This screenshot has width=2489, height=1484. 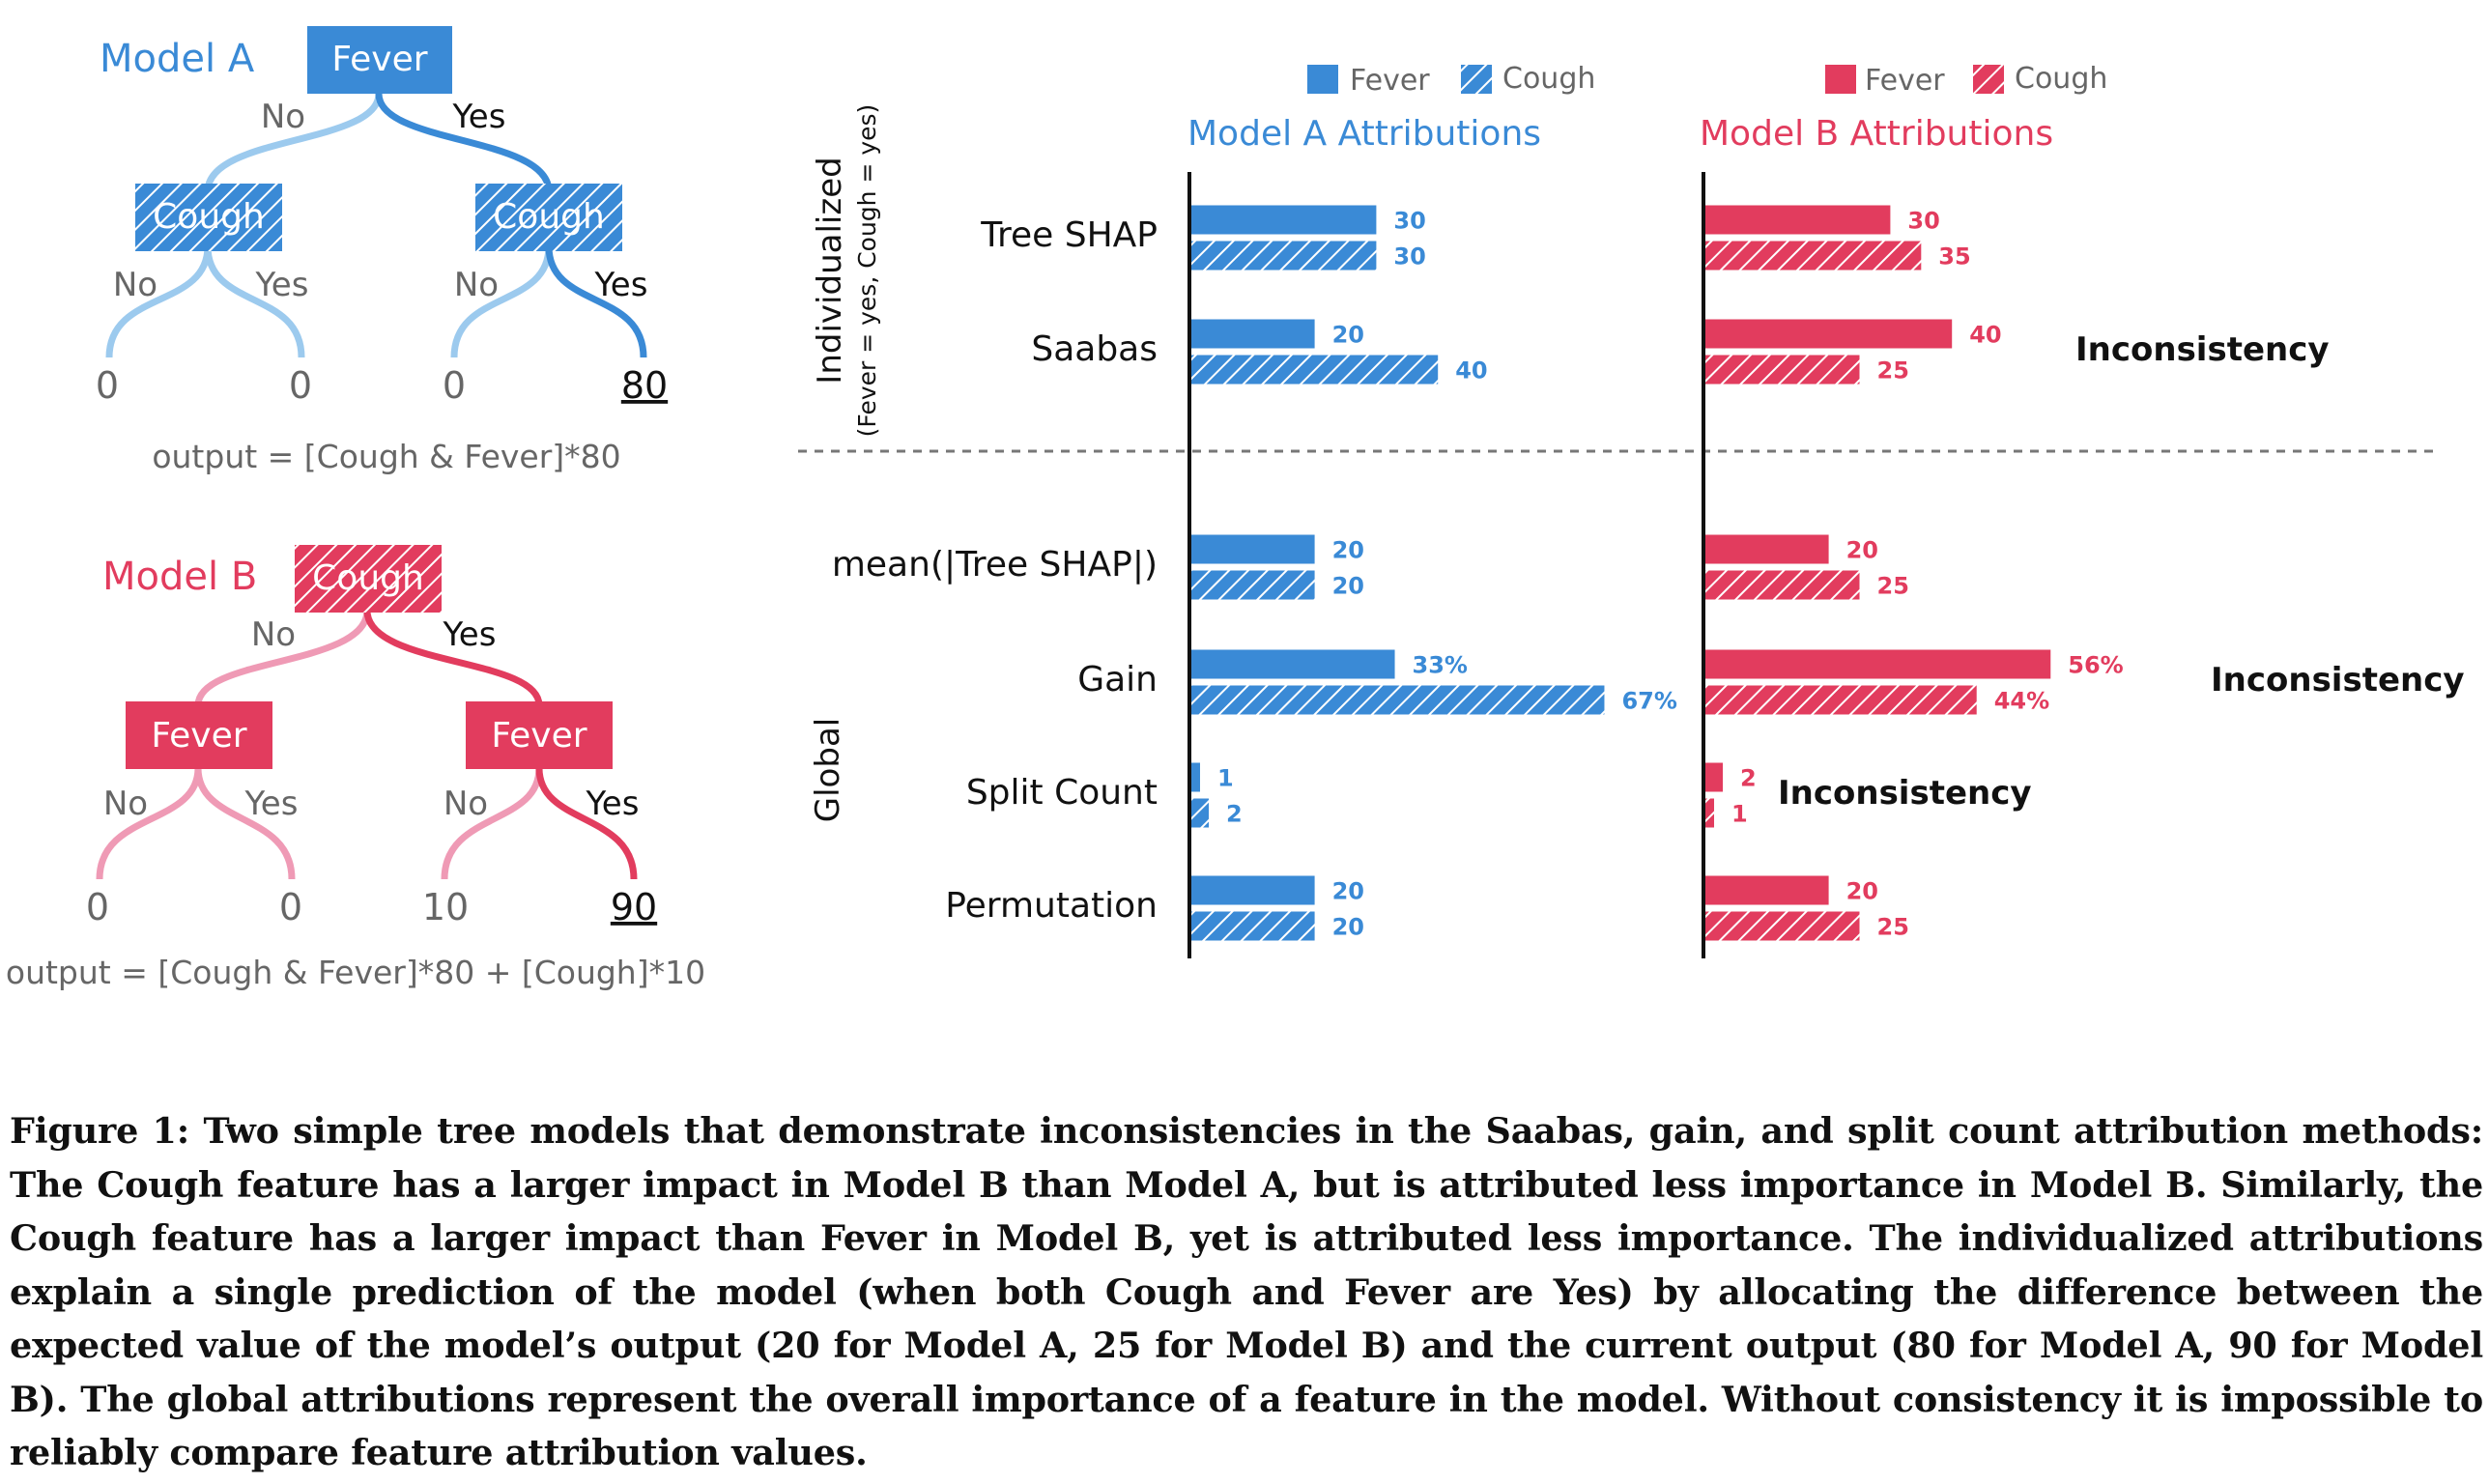 I want to click on edge-a-l-no, so click(x=158, y=301).